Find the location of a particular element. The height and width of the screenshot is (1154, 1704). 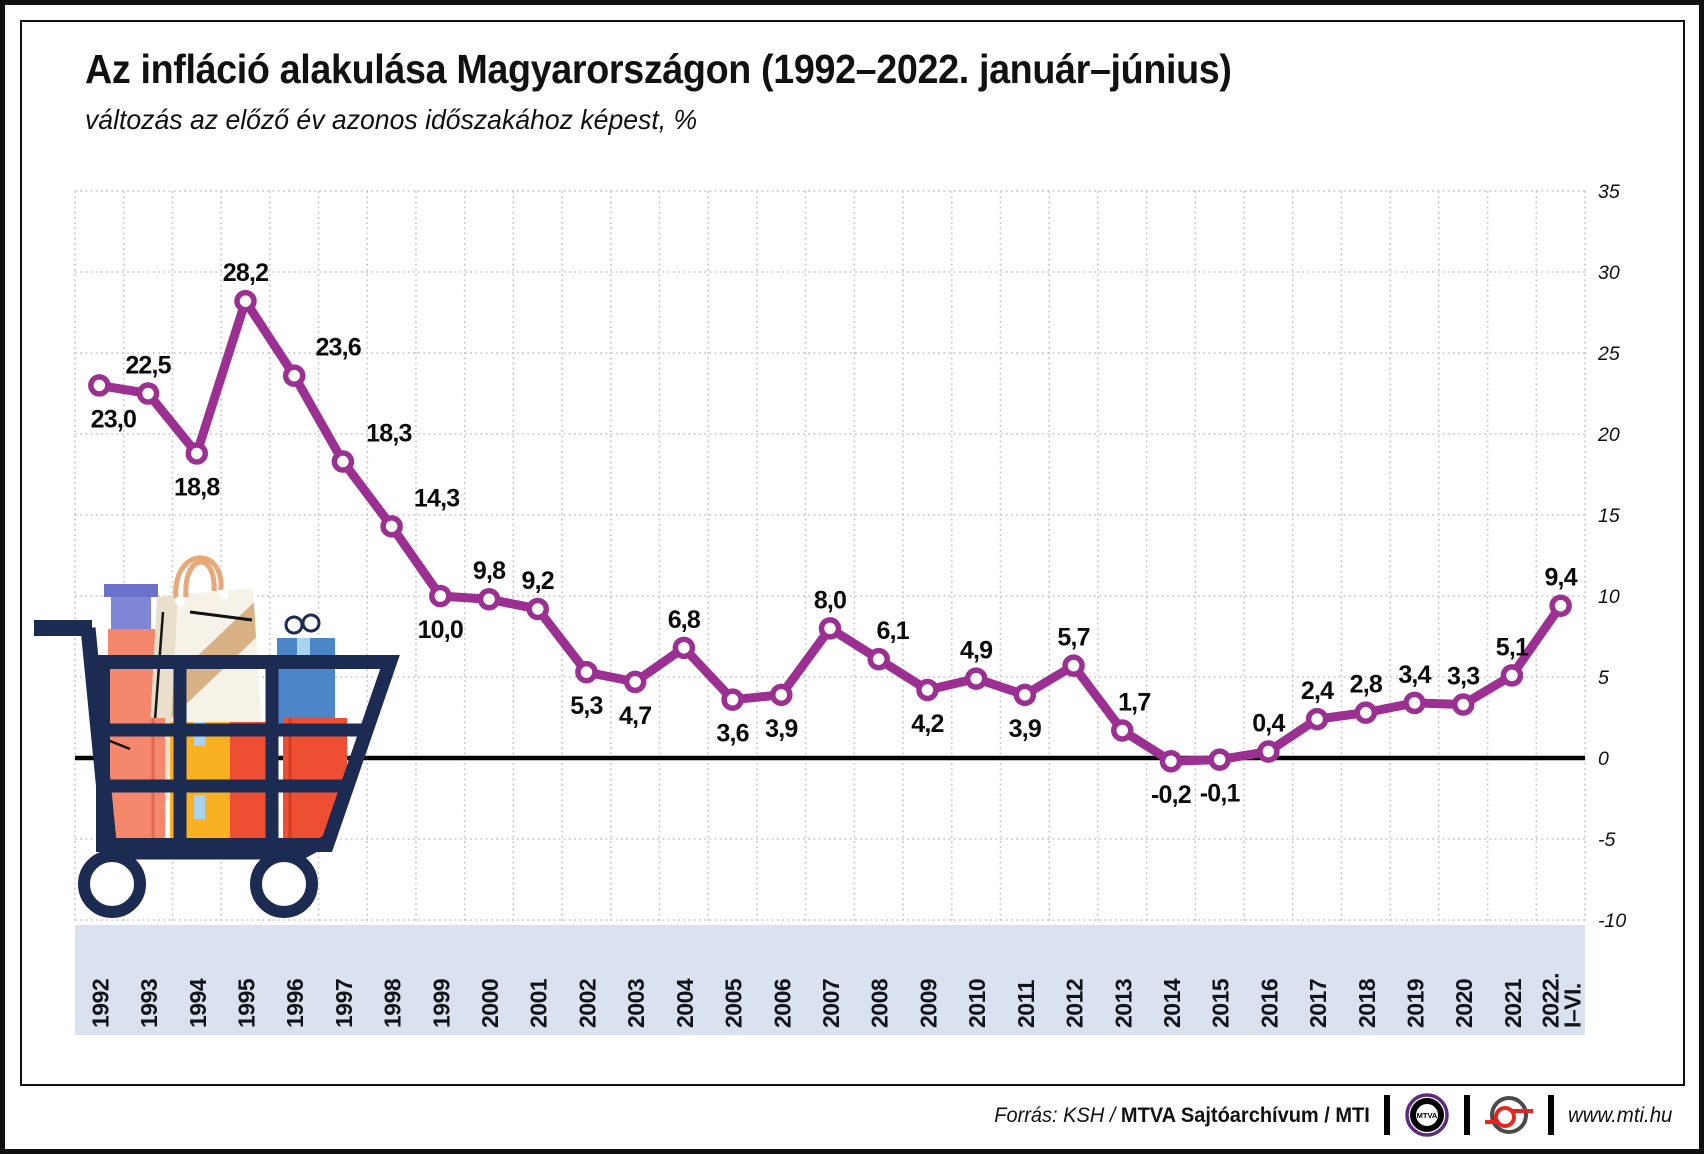

svg-text: 2005 is located at coordinates (734, 1003).